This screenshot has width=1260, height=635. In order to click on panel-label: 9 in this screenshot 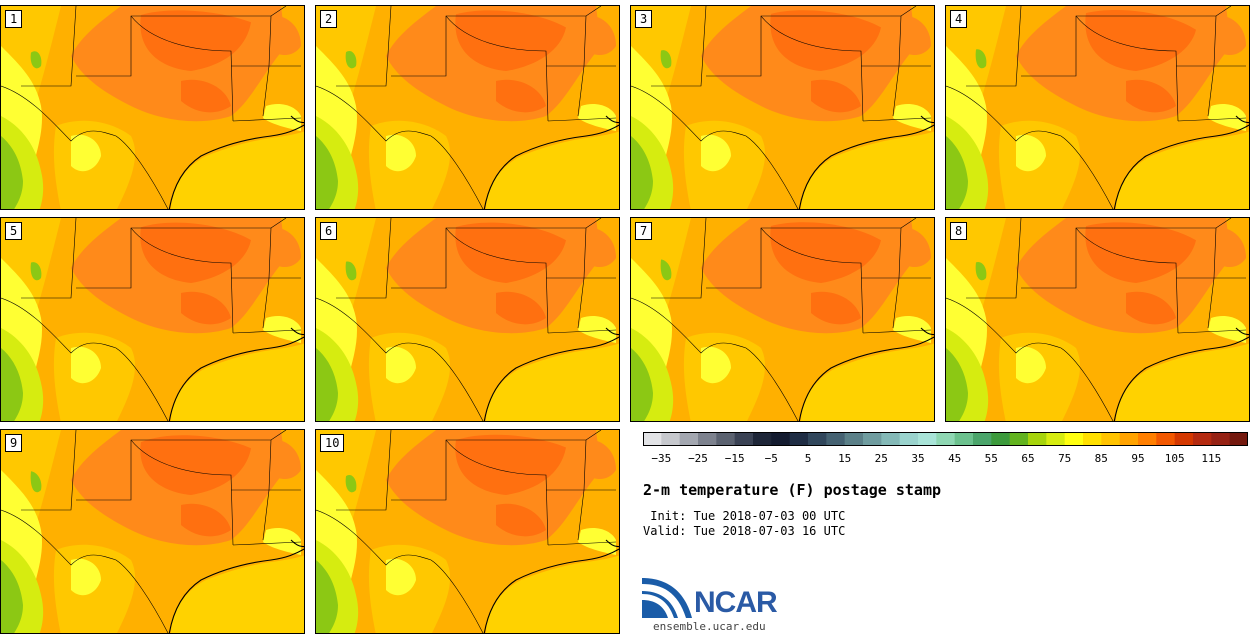, I will do `click(14, 443)`.